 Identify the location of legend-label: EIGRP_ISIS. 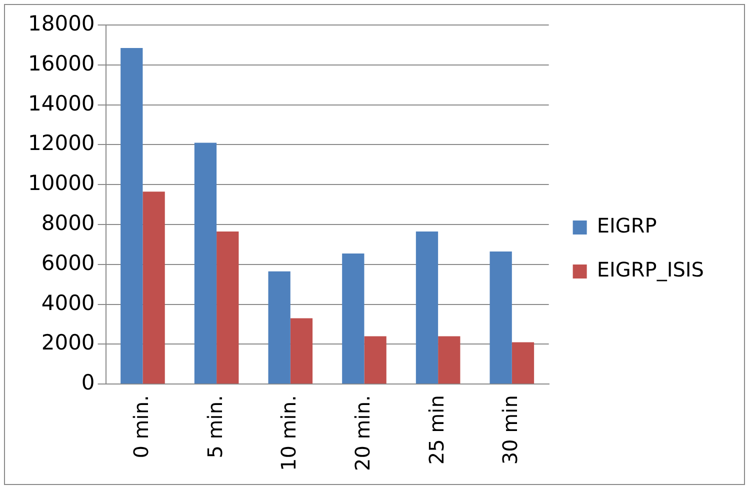
(650, 270).